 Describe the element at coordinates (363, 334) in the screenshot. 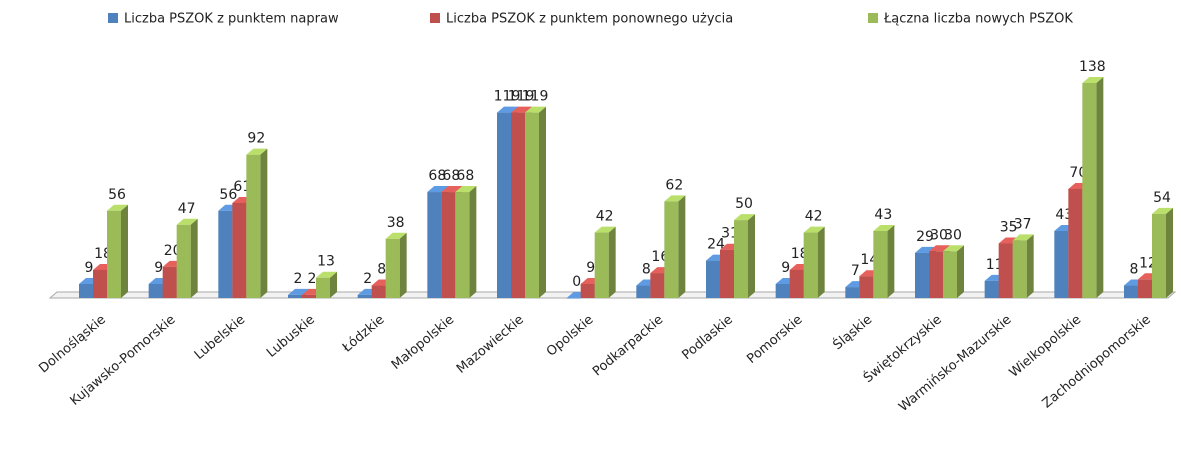

I see `x-tick-label: Łódzkie` at that location.